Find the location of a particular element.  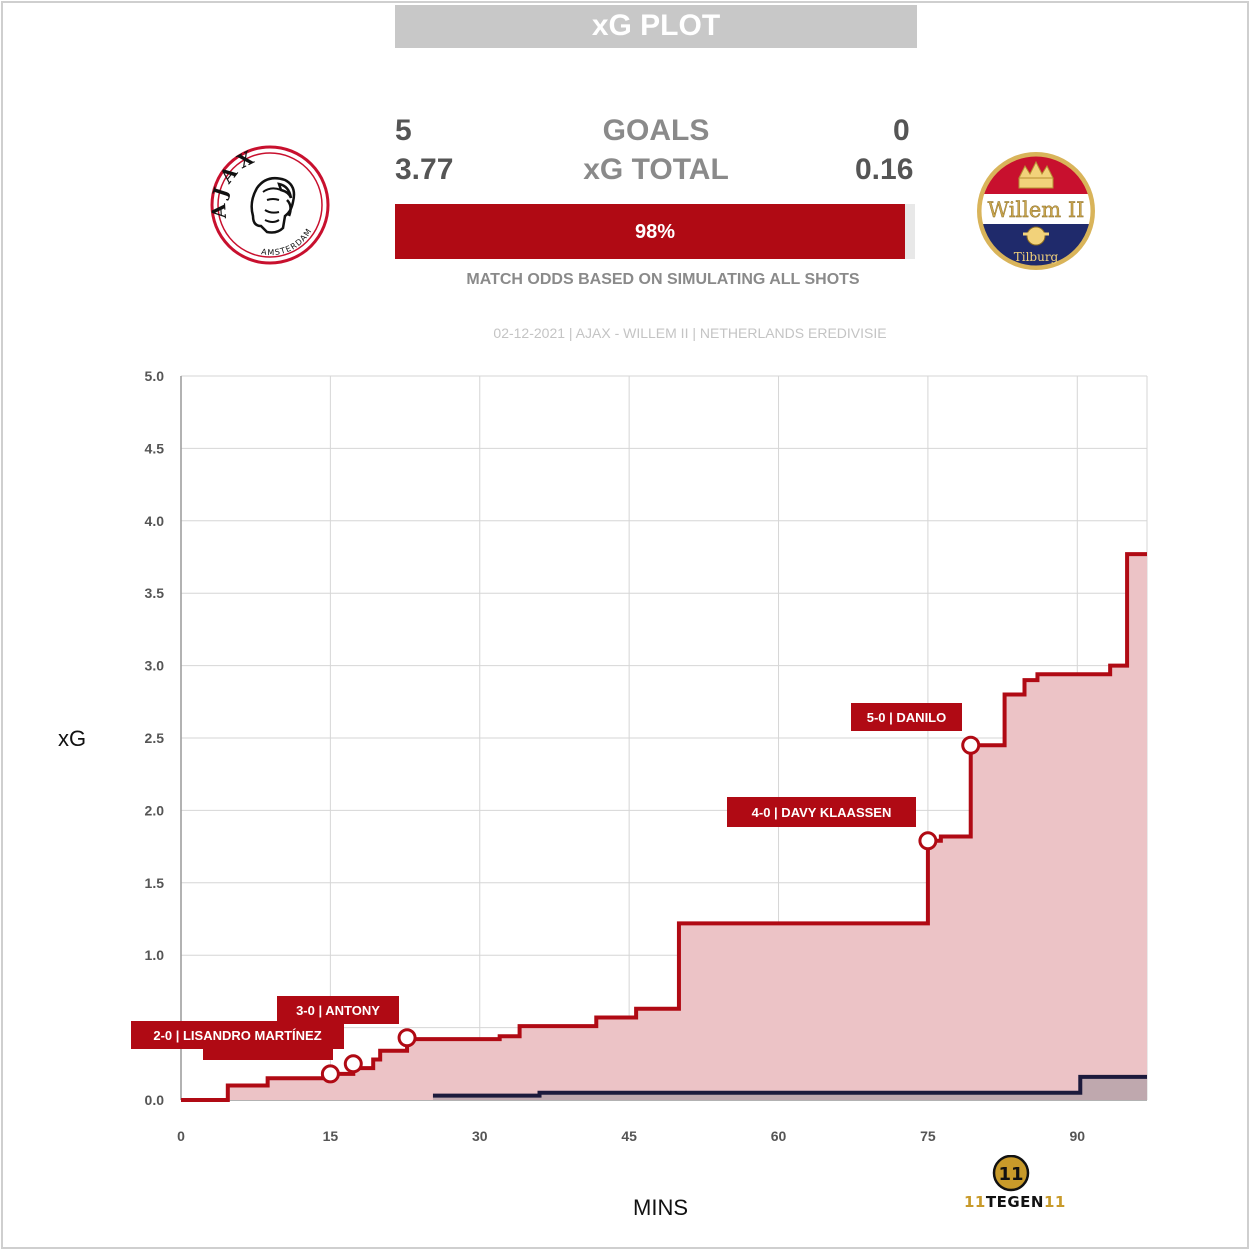

home-xg-total: 3.77 is located at coordinates (424, 169).